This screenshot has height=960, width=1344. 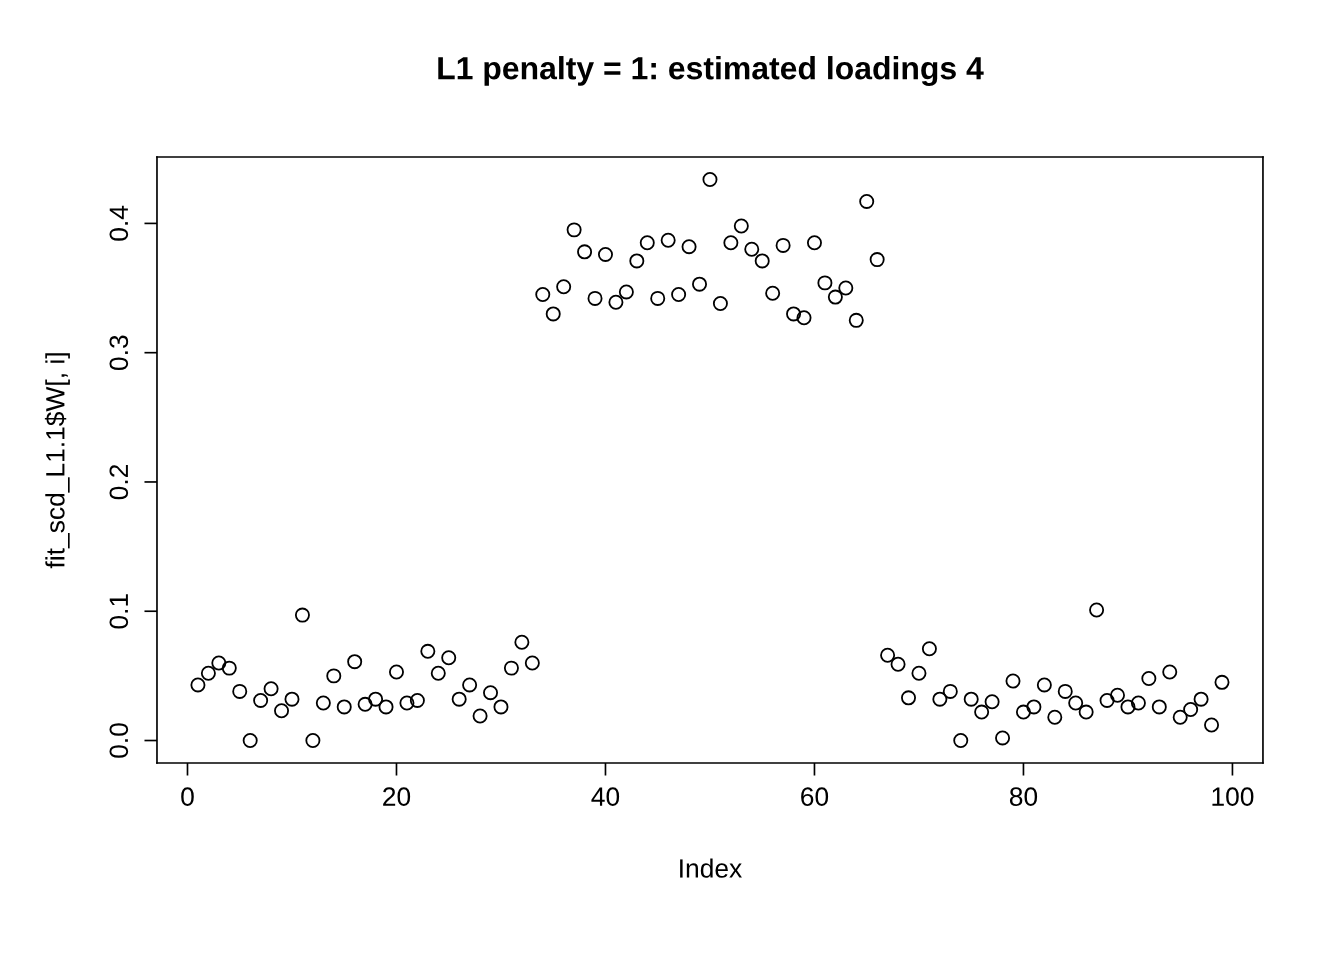 What do you see at coordinates (1233, 796) in the screenshot?
I see `x-tick-label: 100` at bounding box center [1233, 796].